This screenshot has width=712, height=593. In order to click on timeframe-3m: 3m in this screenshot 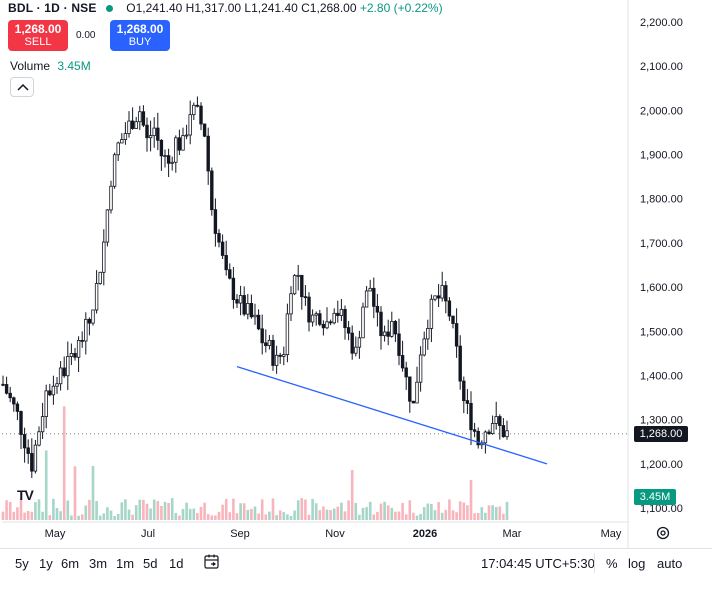, I will do `click(98, 563)`.